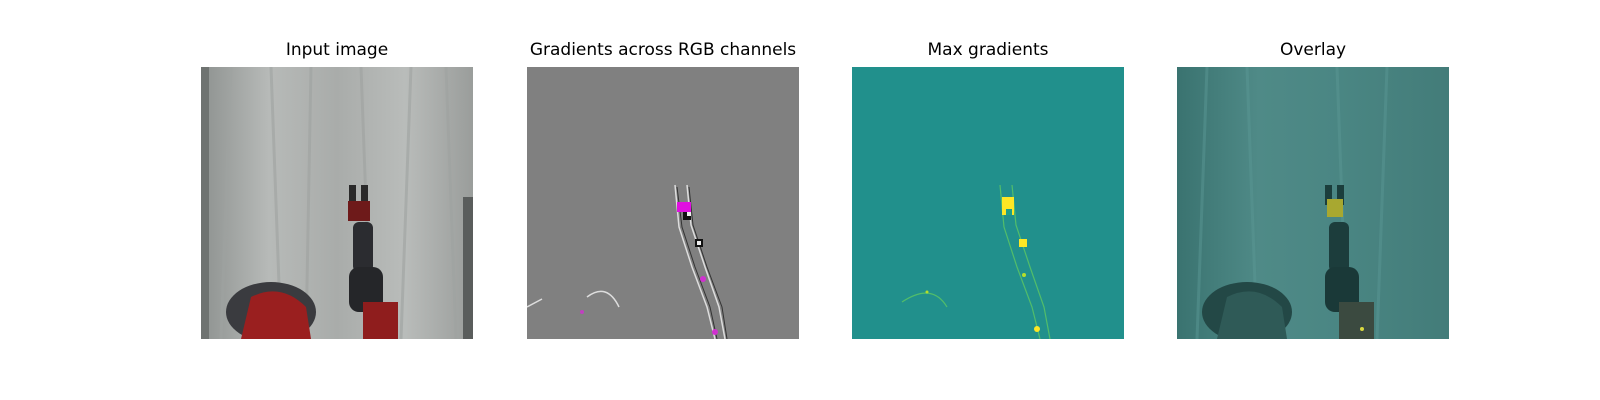 This screenshot has height=400, width=1600. What do you see at coordinates (988, 50) in the screenshot?
I see `panel-title: Max gradients` at bounding box center [988, 50].